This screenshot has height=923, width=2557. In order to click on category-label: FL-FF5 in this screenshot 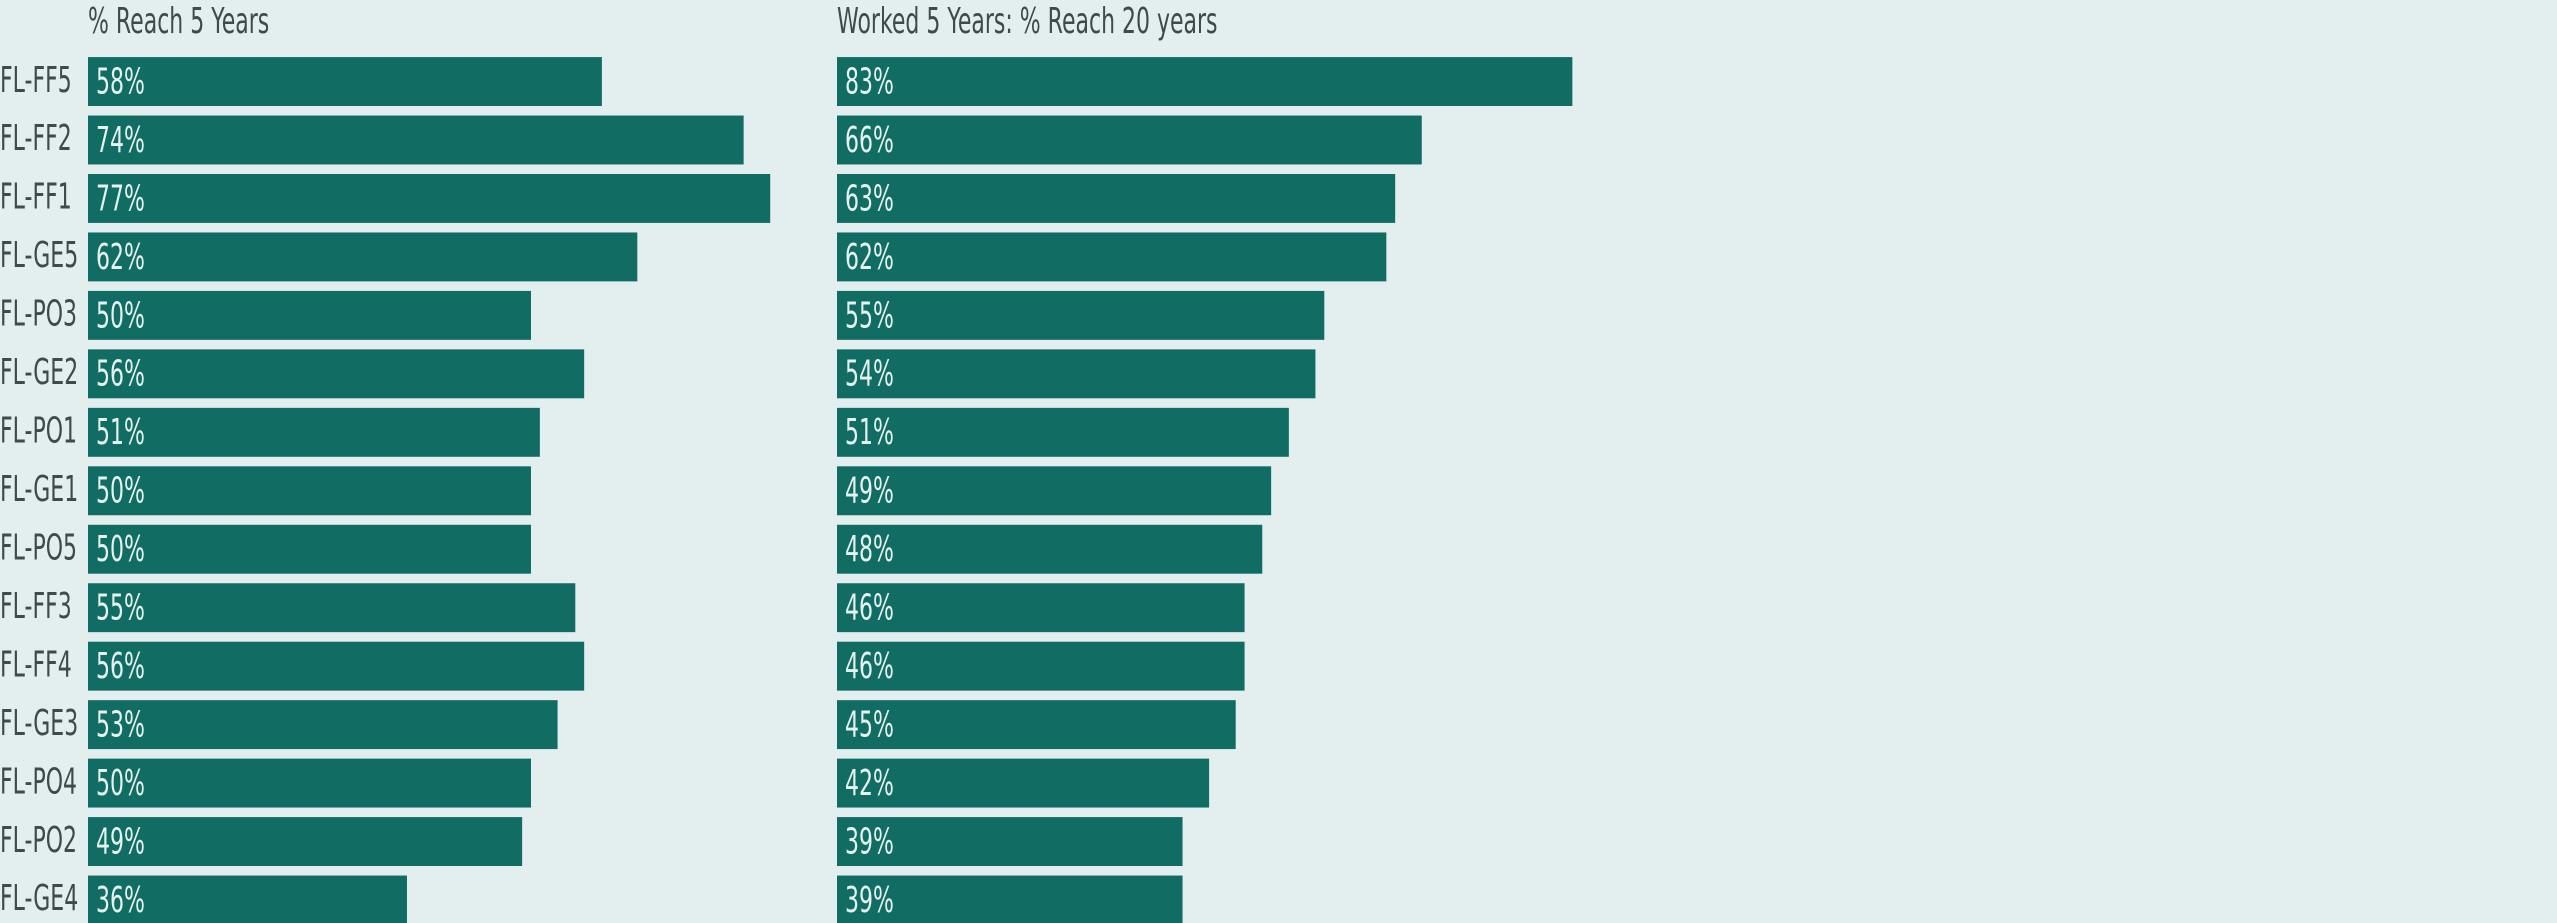, I will do `click(36, 80)`.